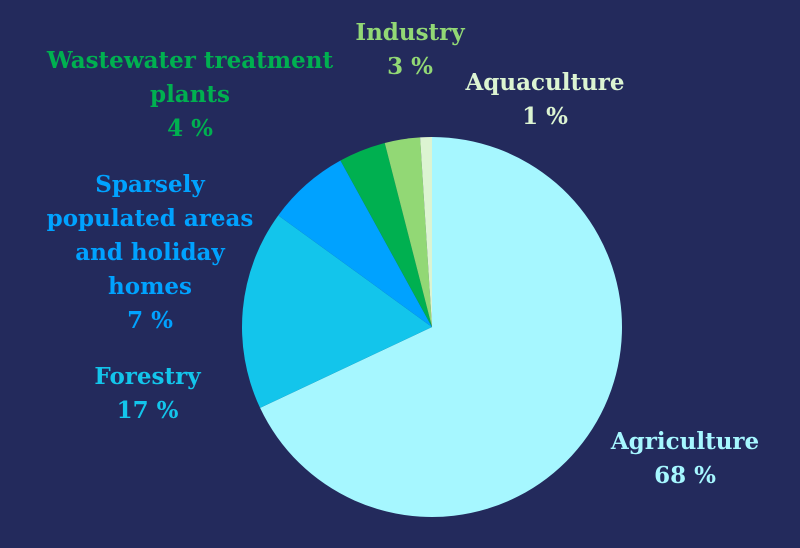 This screenshot has height=548, width=800. I want to click on label-value: 4 %, so click(190, 128).